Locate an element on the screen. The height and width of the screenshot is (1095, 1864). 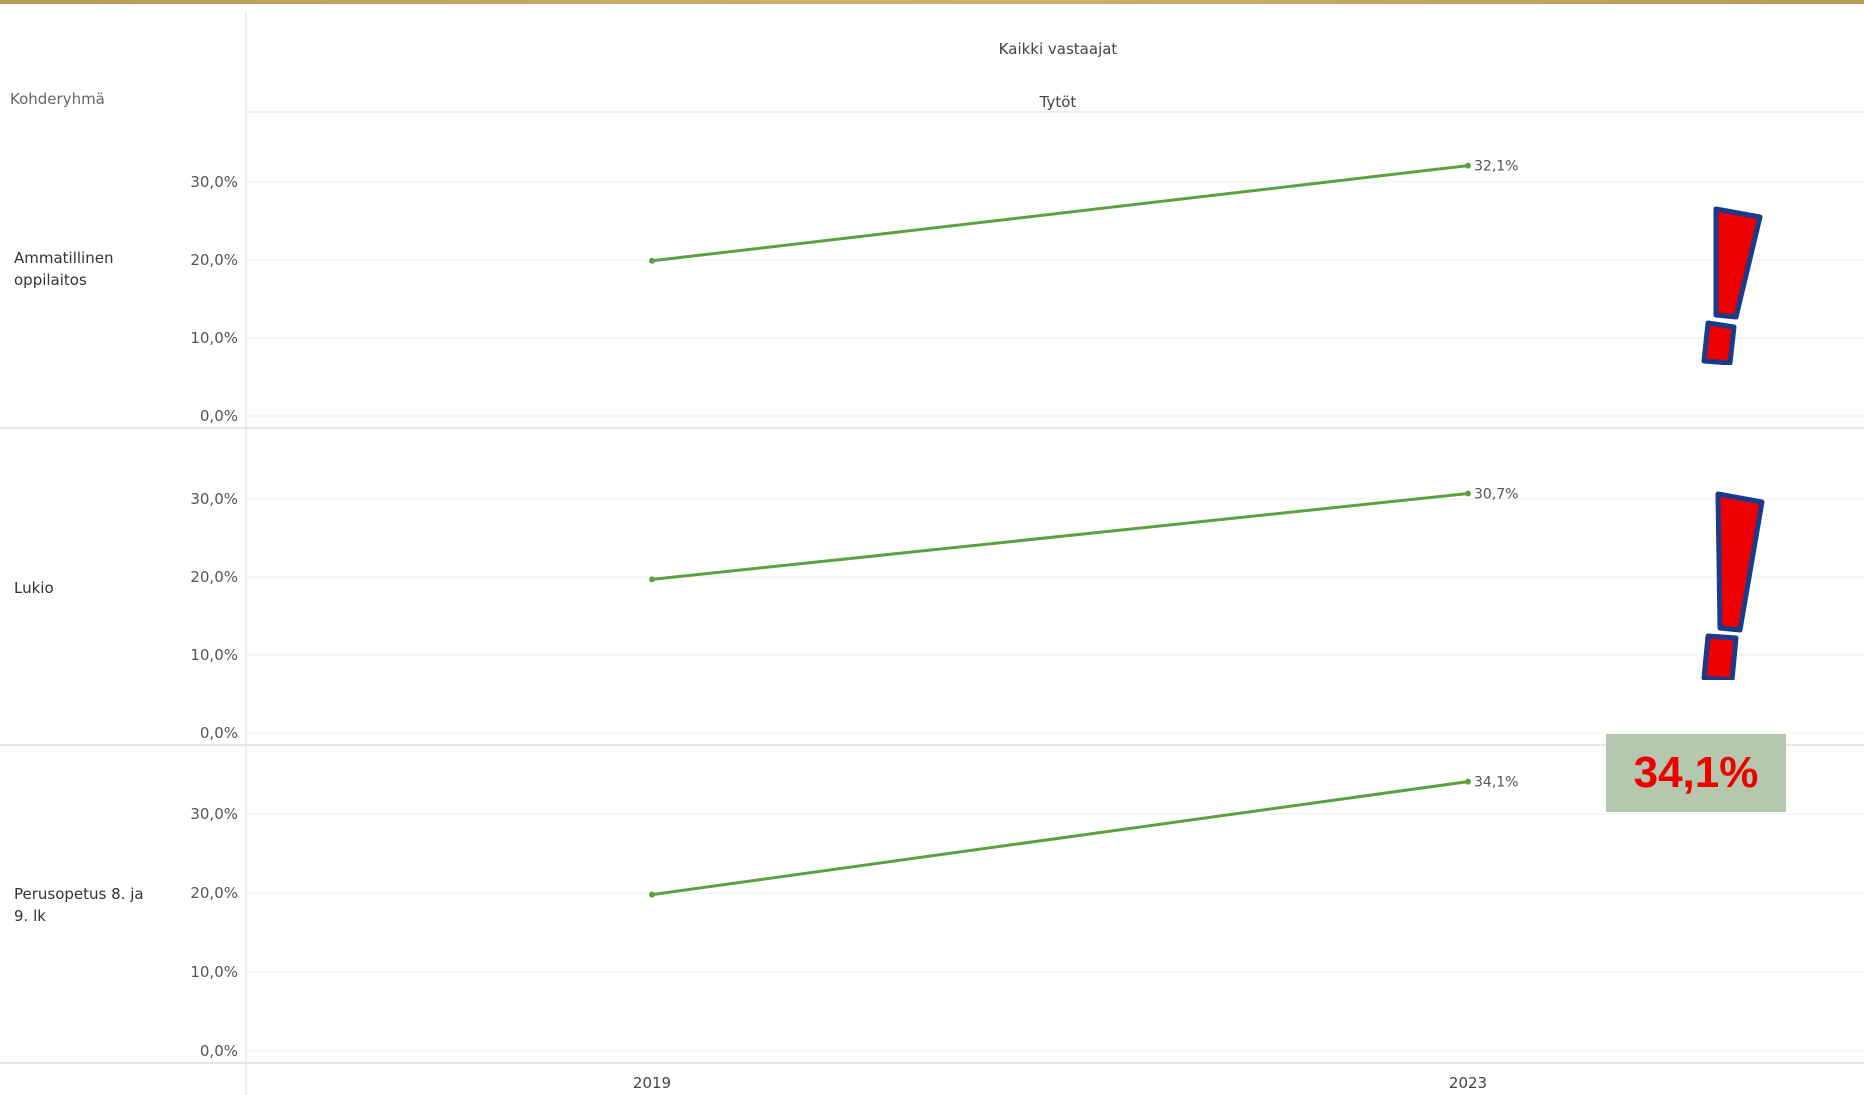
row-label-lukio: Lukio is located at coordinates (34, 588).